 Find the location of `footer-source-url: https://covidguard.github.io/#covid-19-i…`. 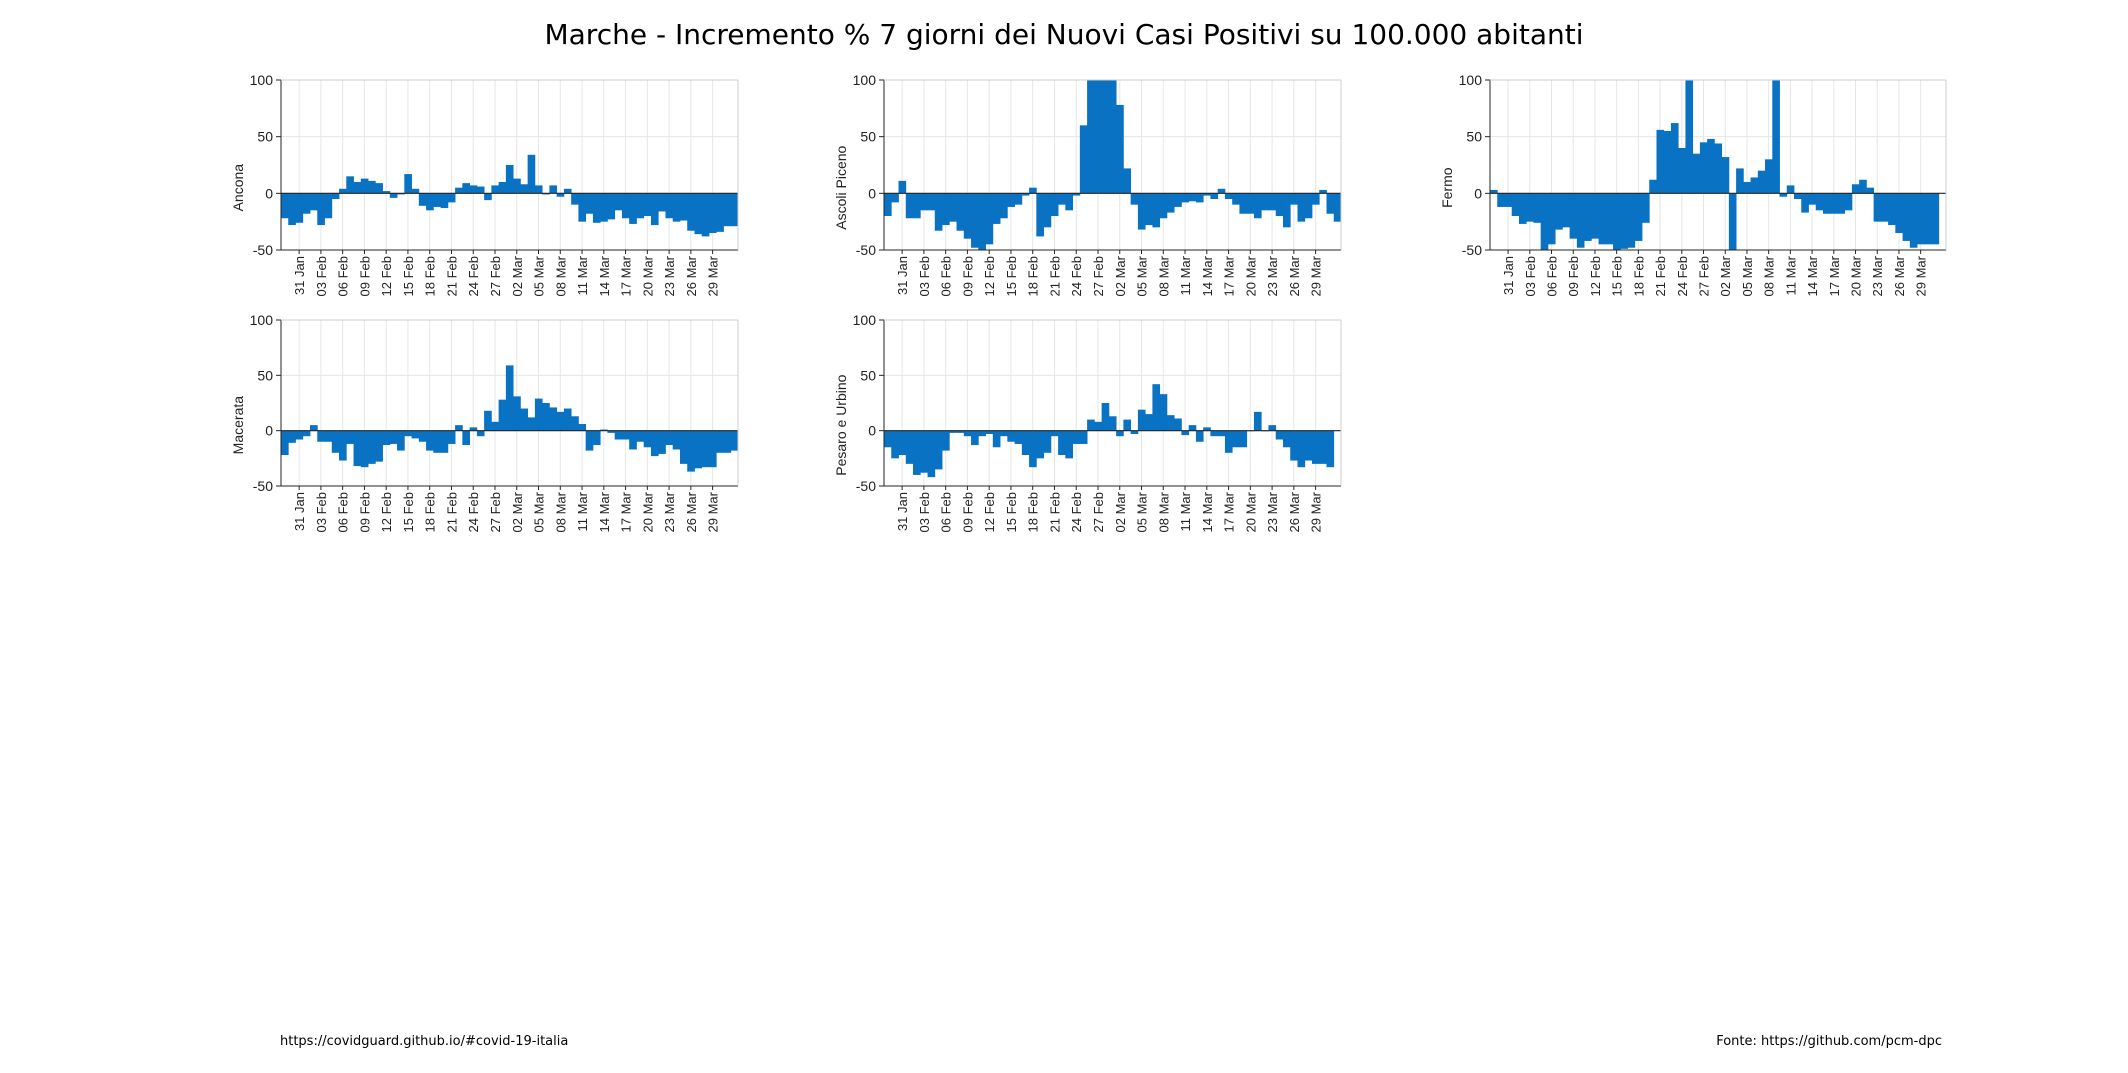

footer-source-url: https://covidguard.github.io/#covid-19-i… is located at coordinates (424, 1041).